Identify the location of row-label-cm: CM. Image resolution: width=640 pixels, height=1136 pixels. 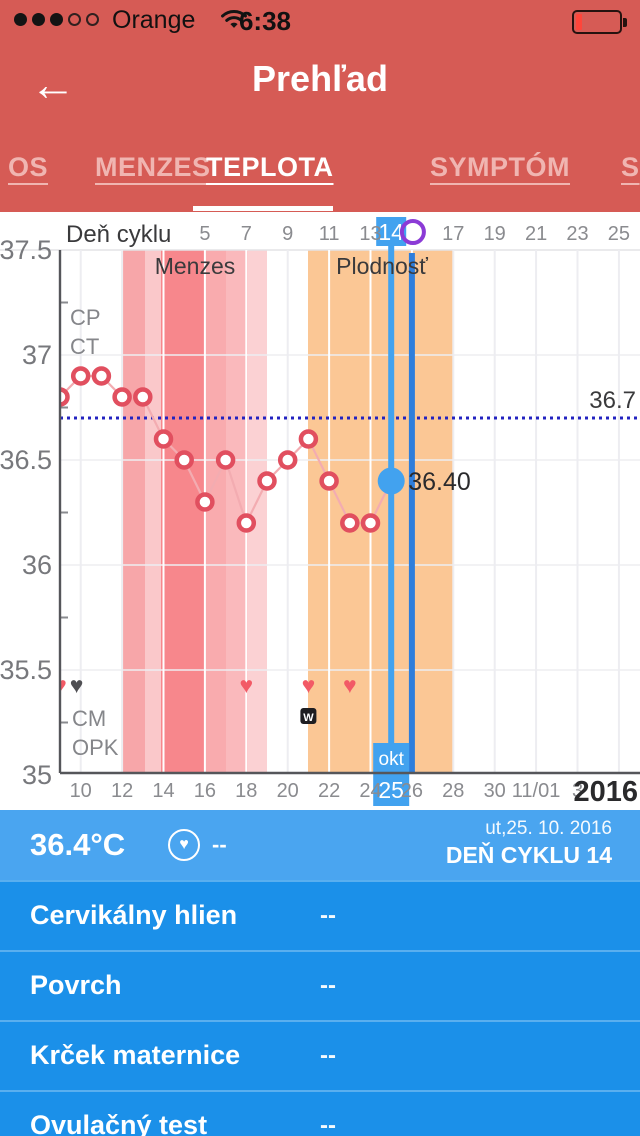
(89, 718).